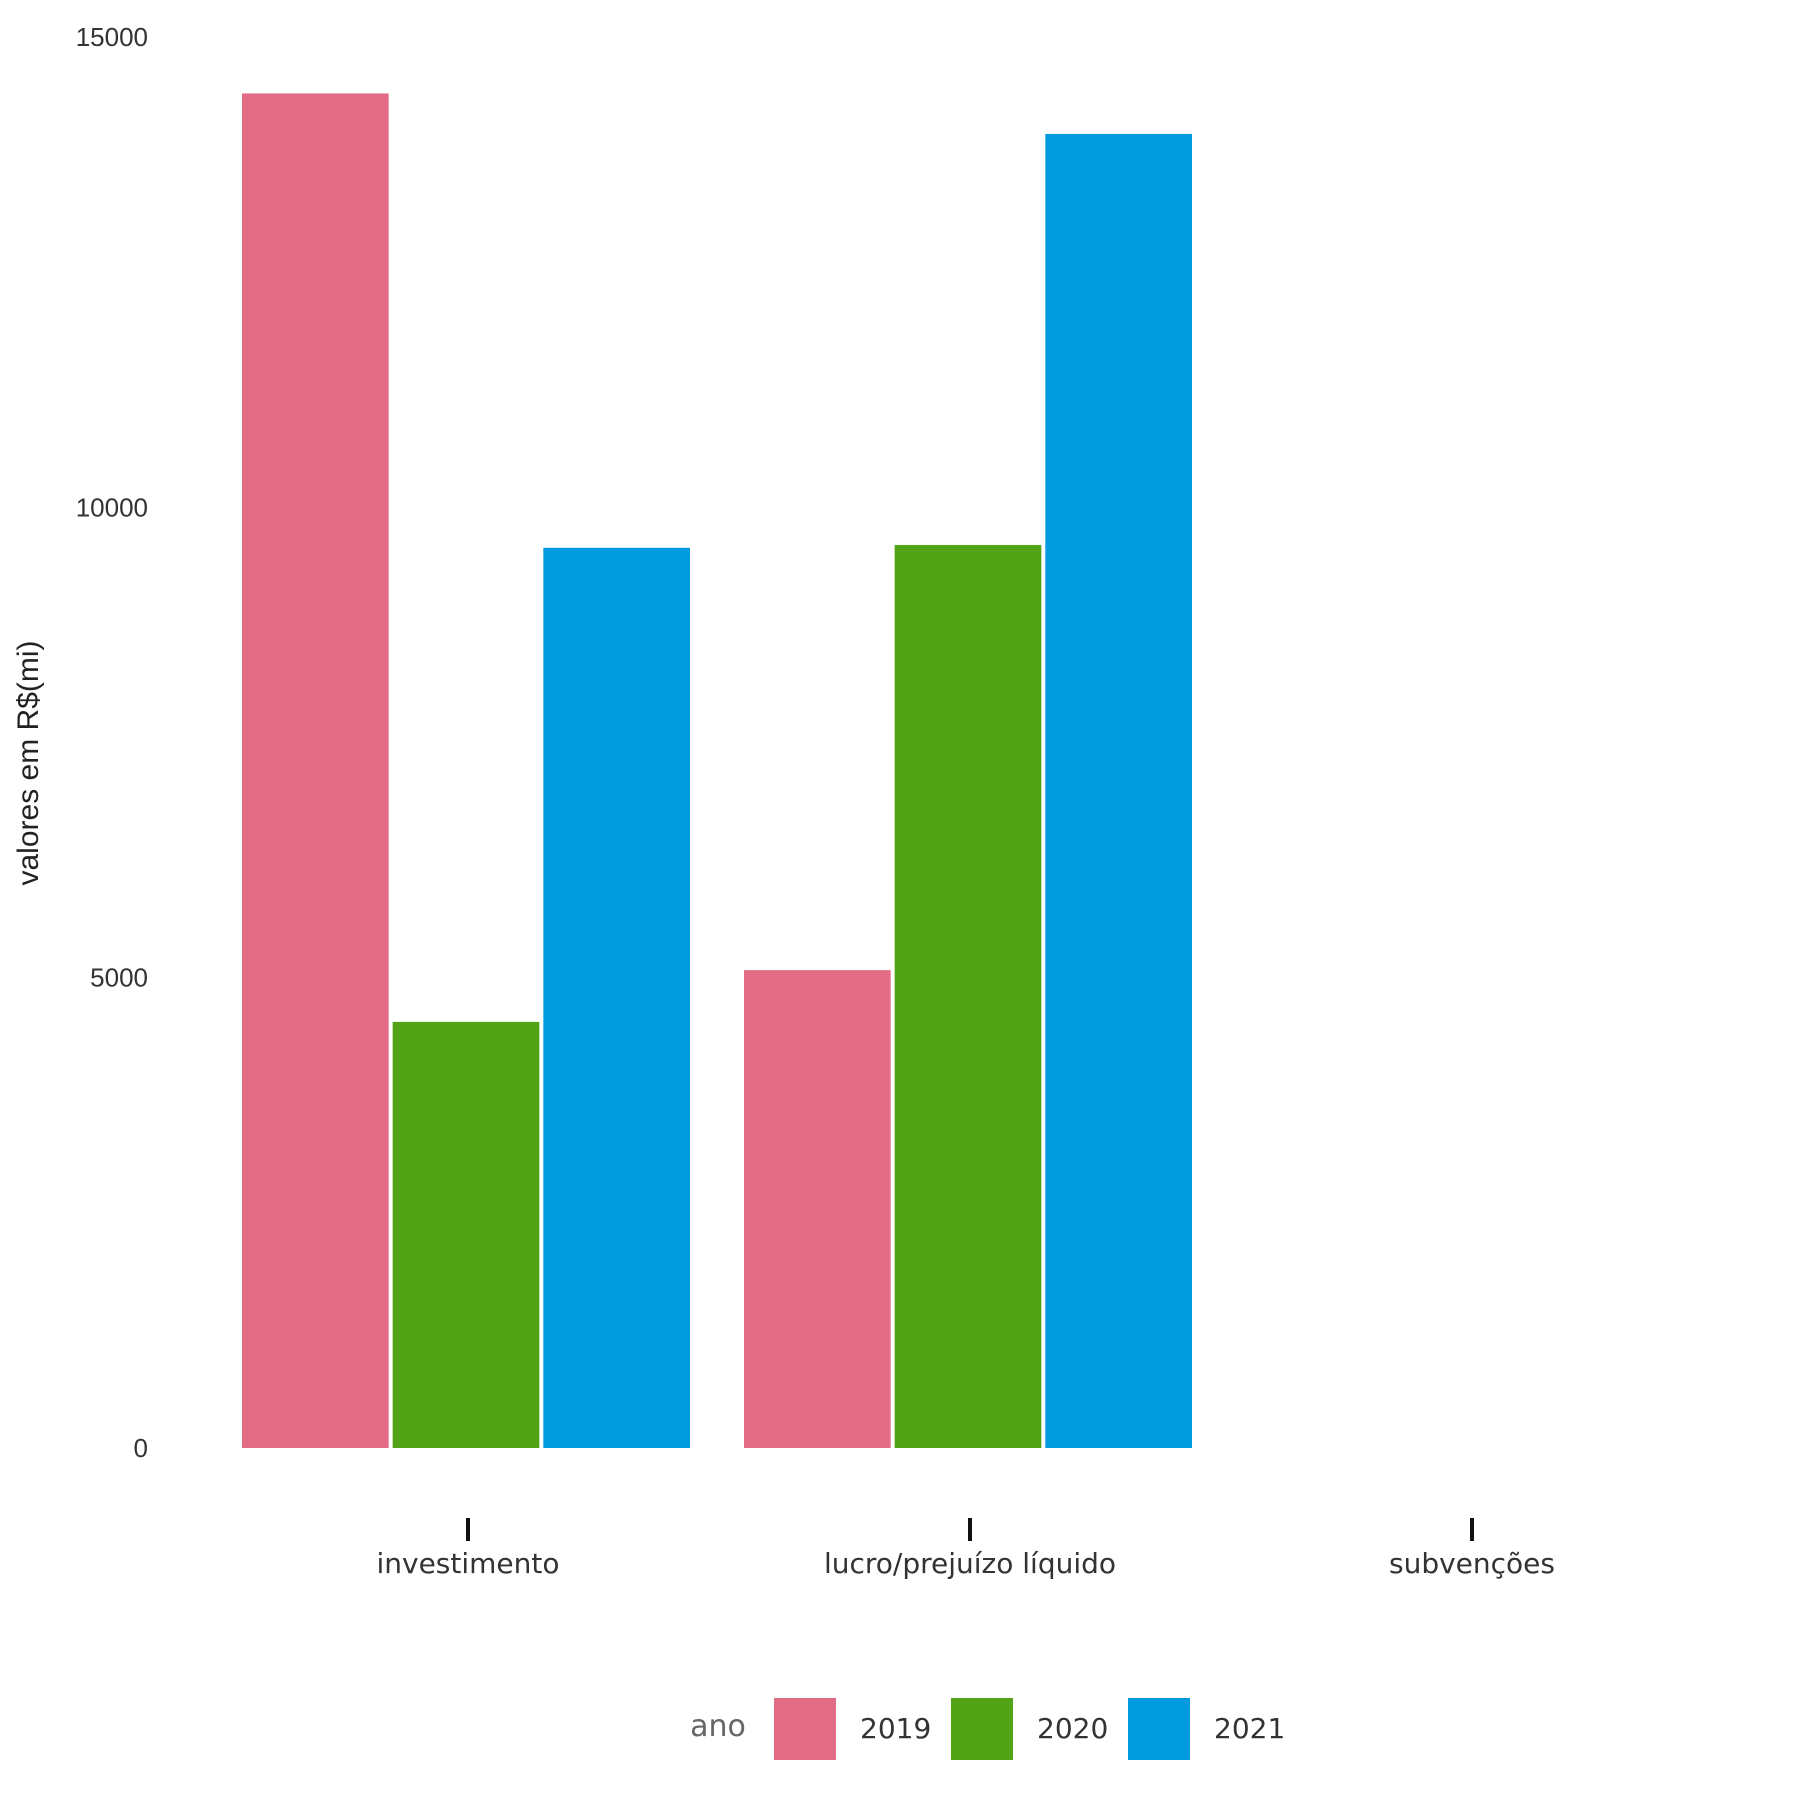 The height and width of the screenshot is (1800, 1800). I want to click on y-axis: 0 5000 10000 15000, so click(112, 742).